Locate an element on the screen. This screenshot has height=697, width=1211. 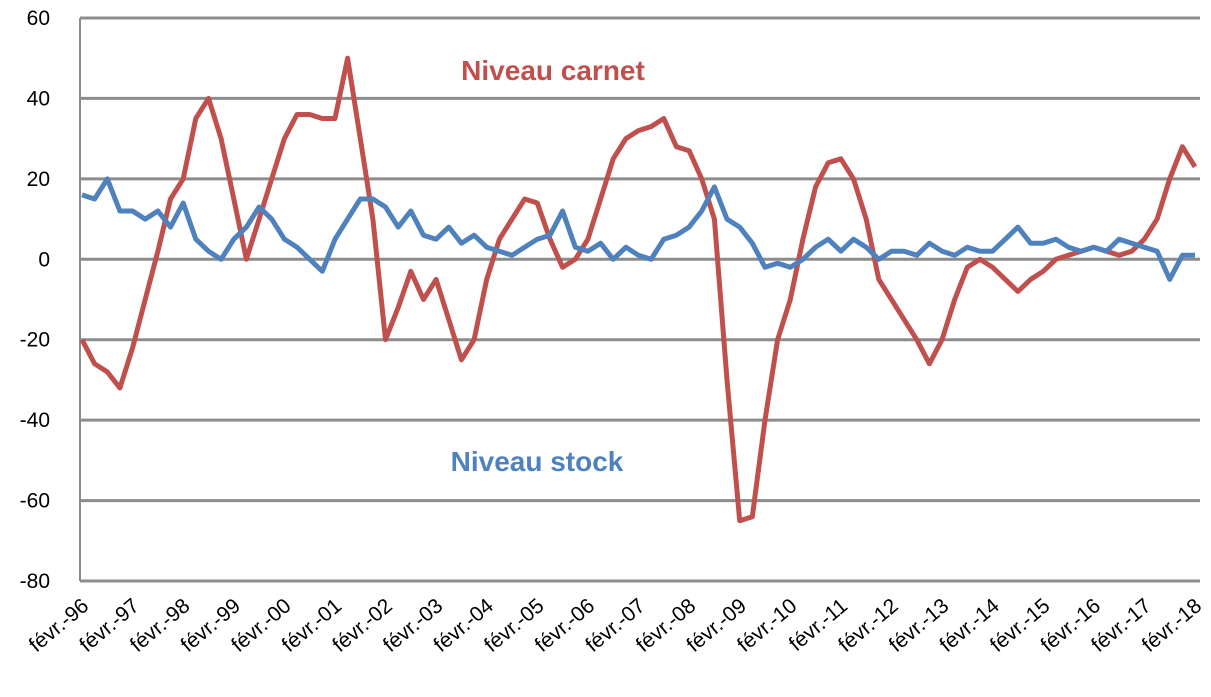
y-tick-label: -20 is located at coordinates (35, 340).